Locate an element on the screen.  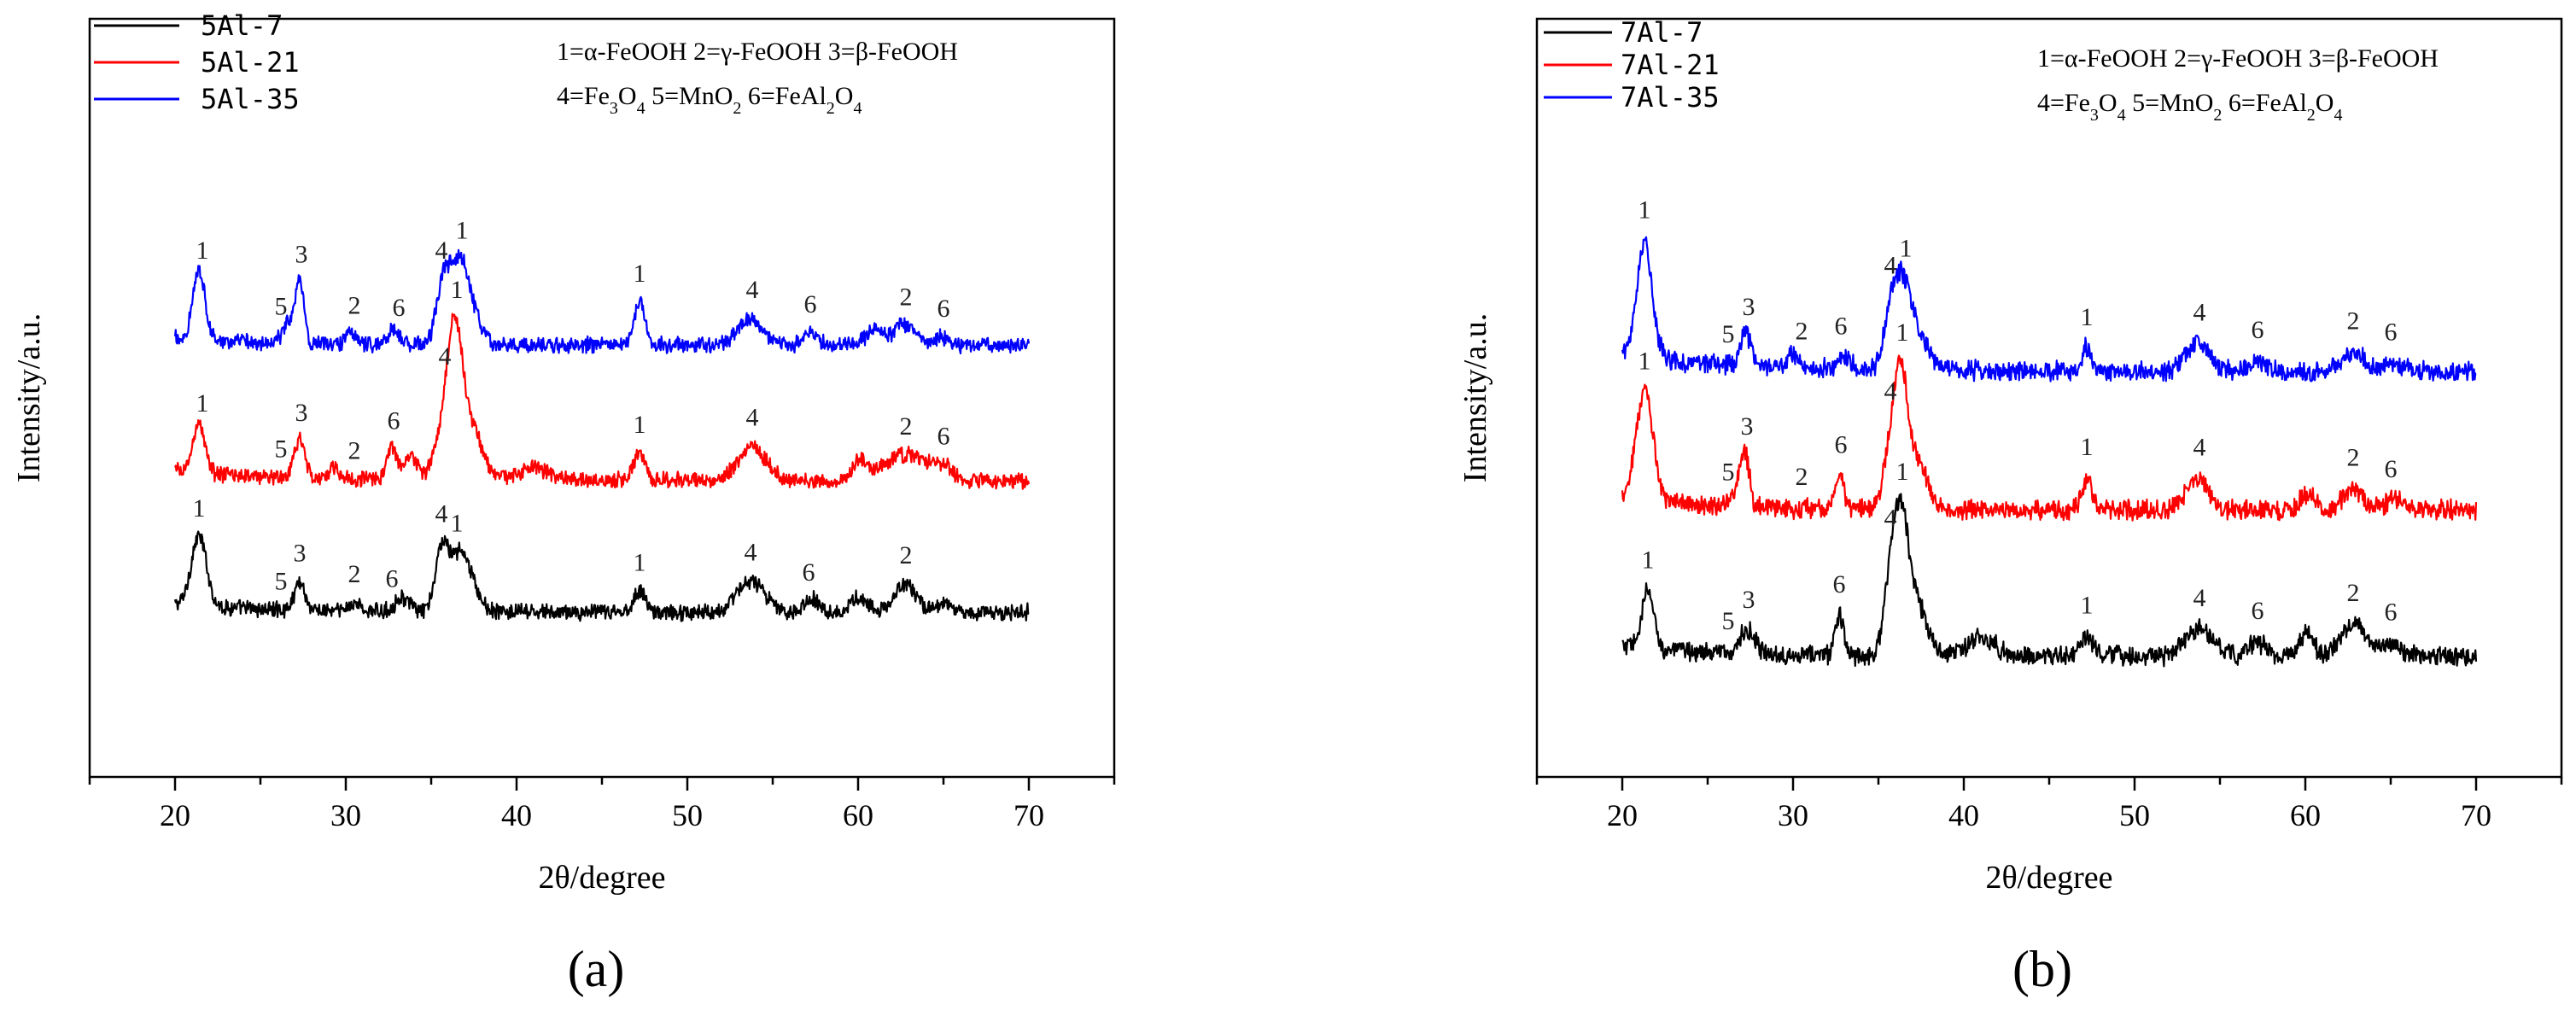
panel-a-x-ticks: 20 30 40 50 60 70 is located at coordinates (602, 804).